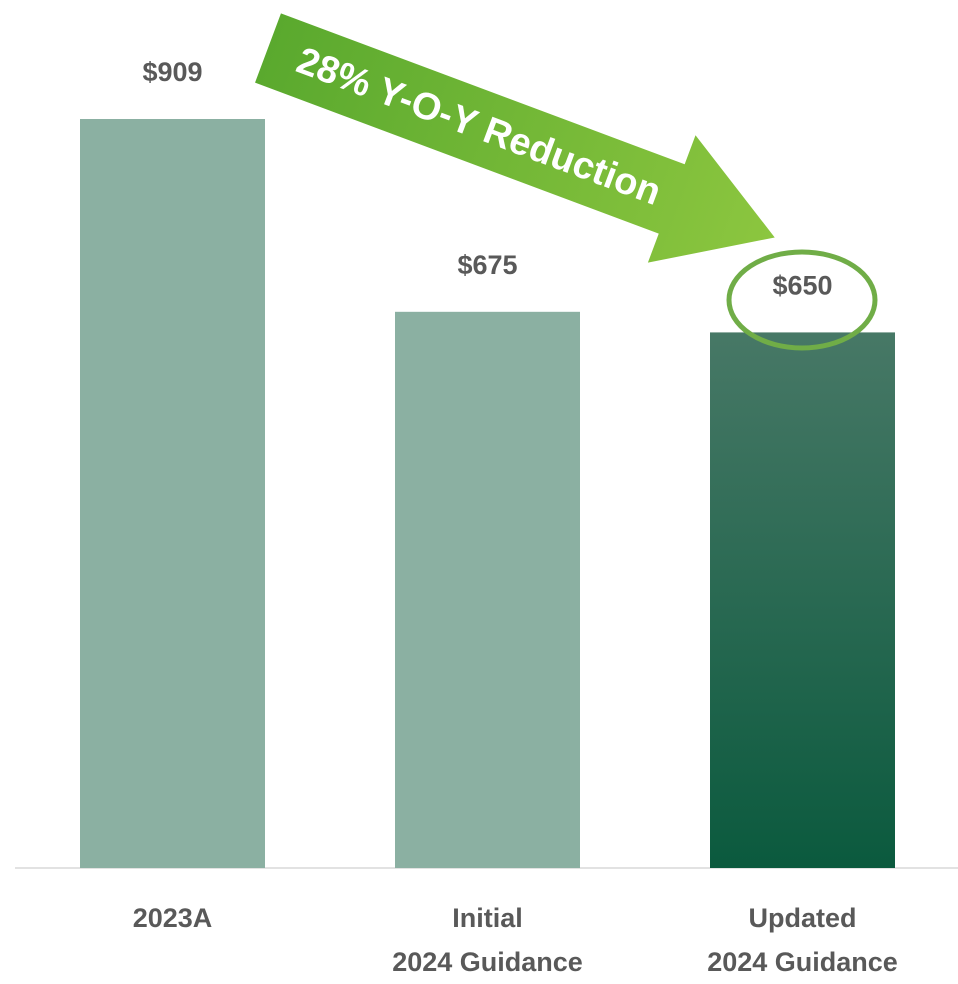 This screenshot has width=958, height=984. What do you see at coordinates (802, 940) in the screenshot?
I see `x-tick-label: Updated 2024 Guidance` at bounding box center [802, 940].